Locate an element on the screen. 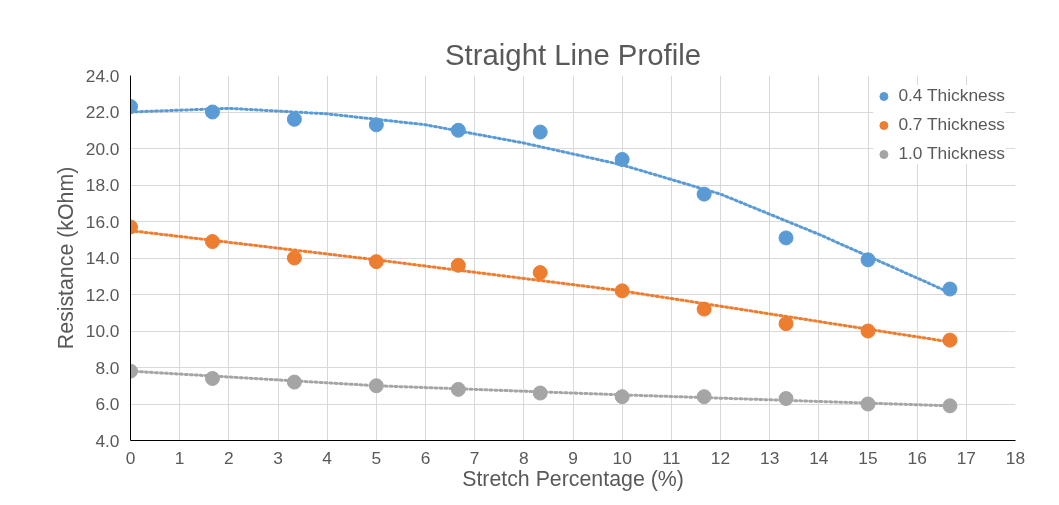  y-tick-label: 14.0 is located at coordinates (102, 258).